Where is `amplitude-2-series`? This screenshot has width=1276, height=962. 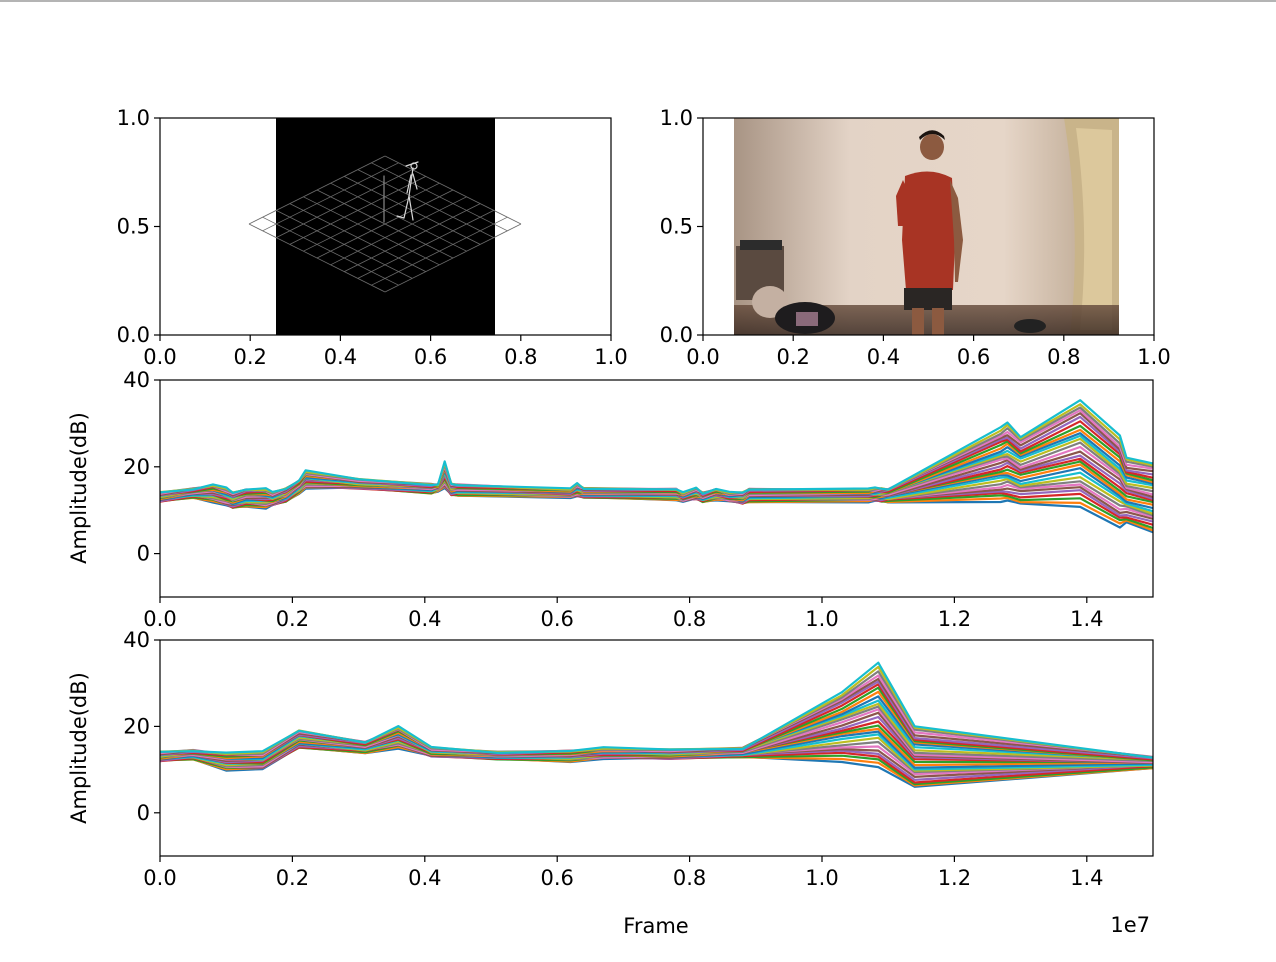
amplitude-2-series is located at coordinates (656, 724).